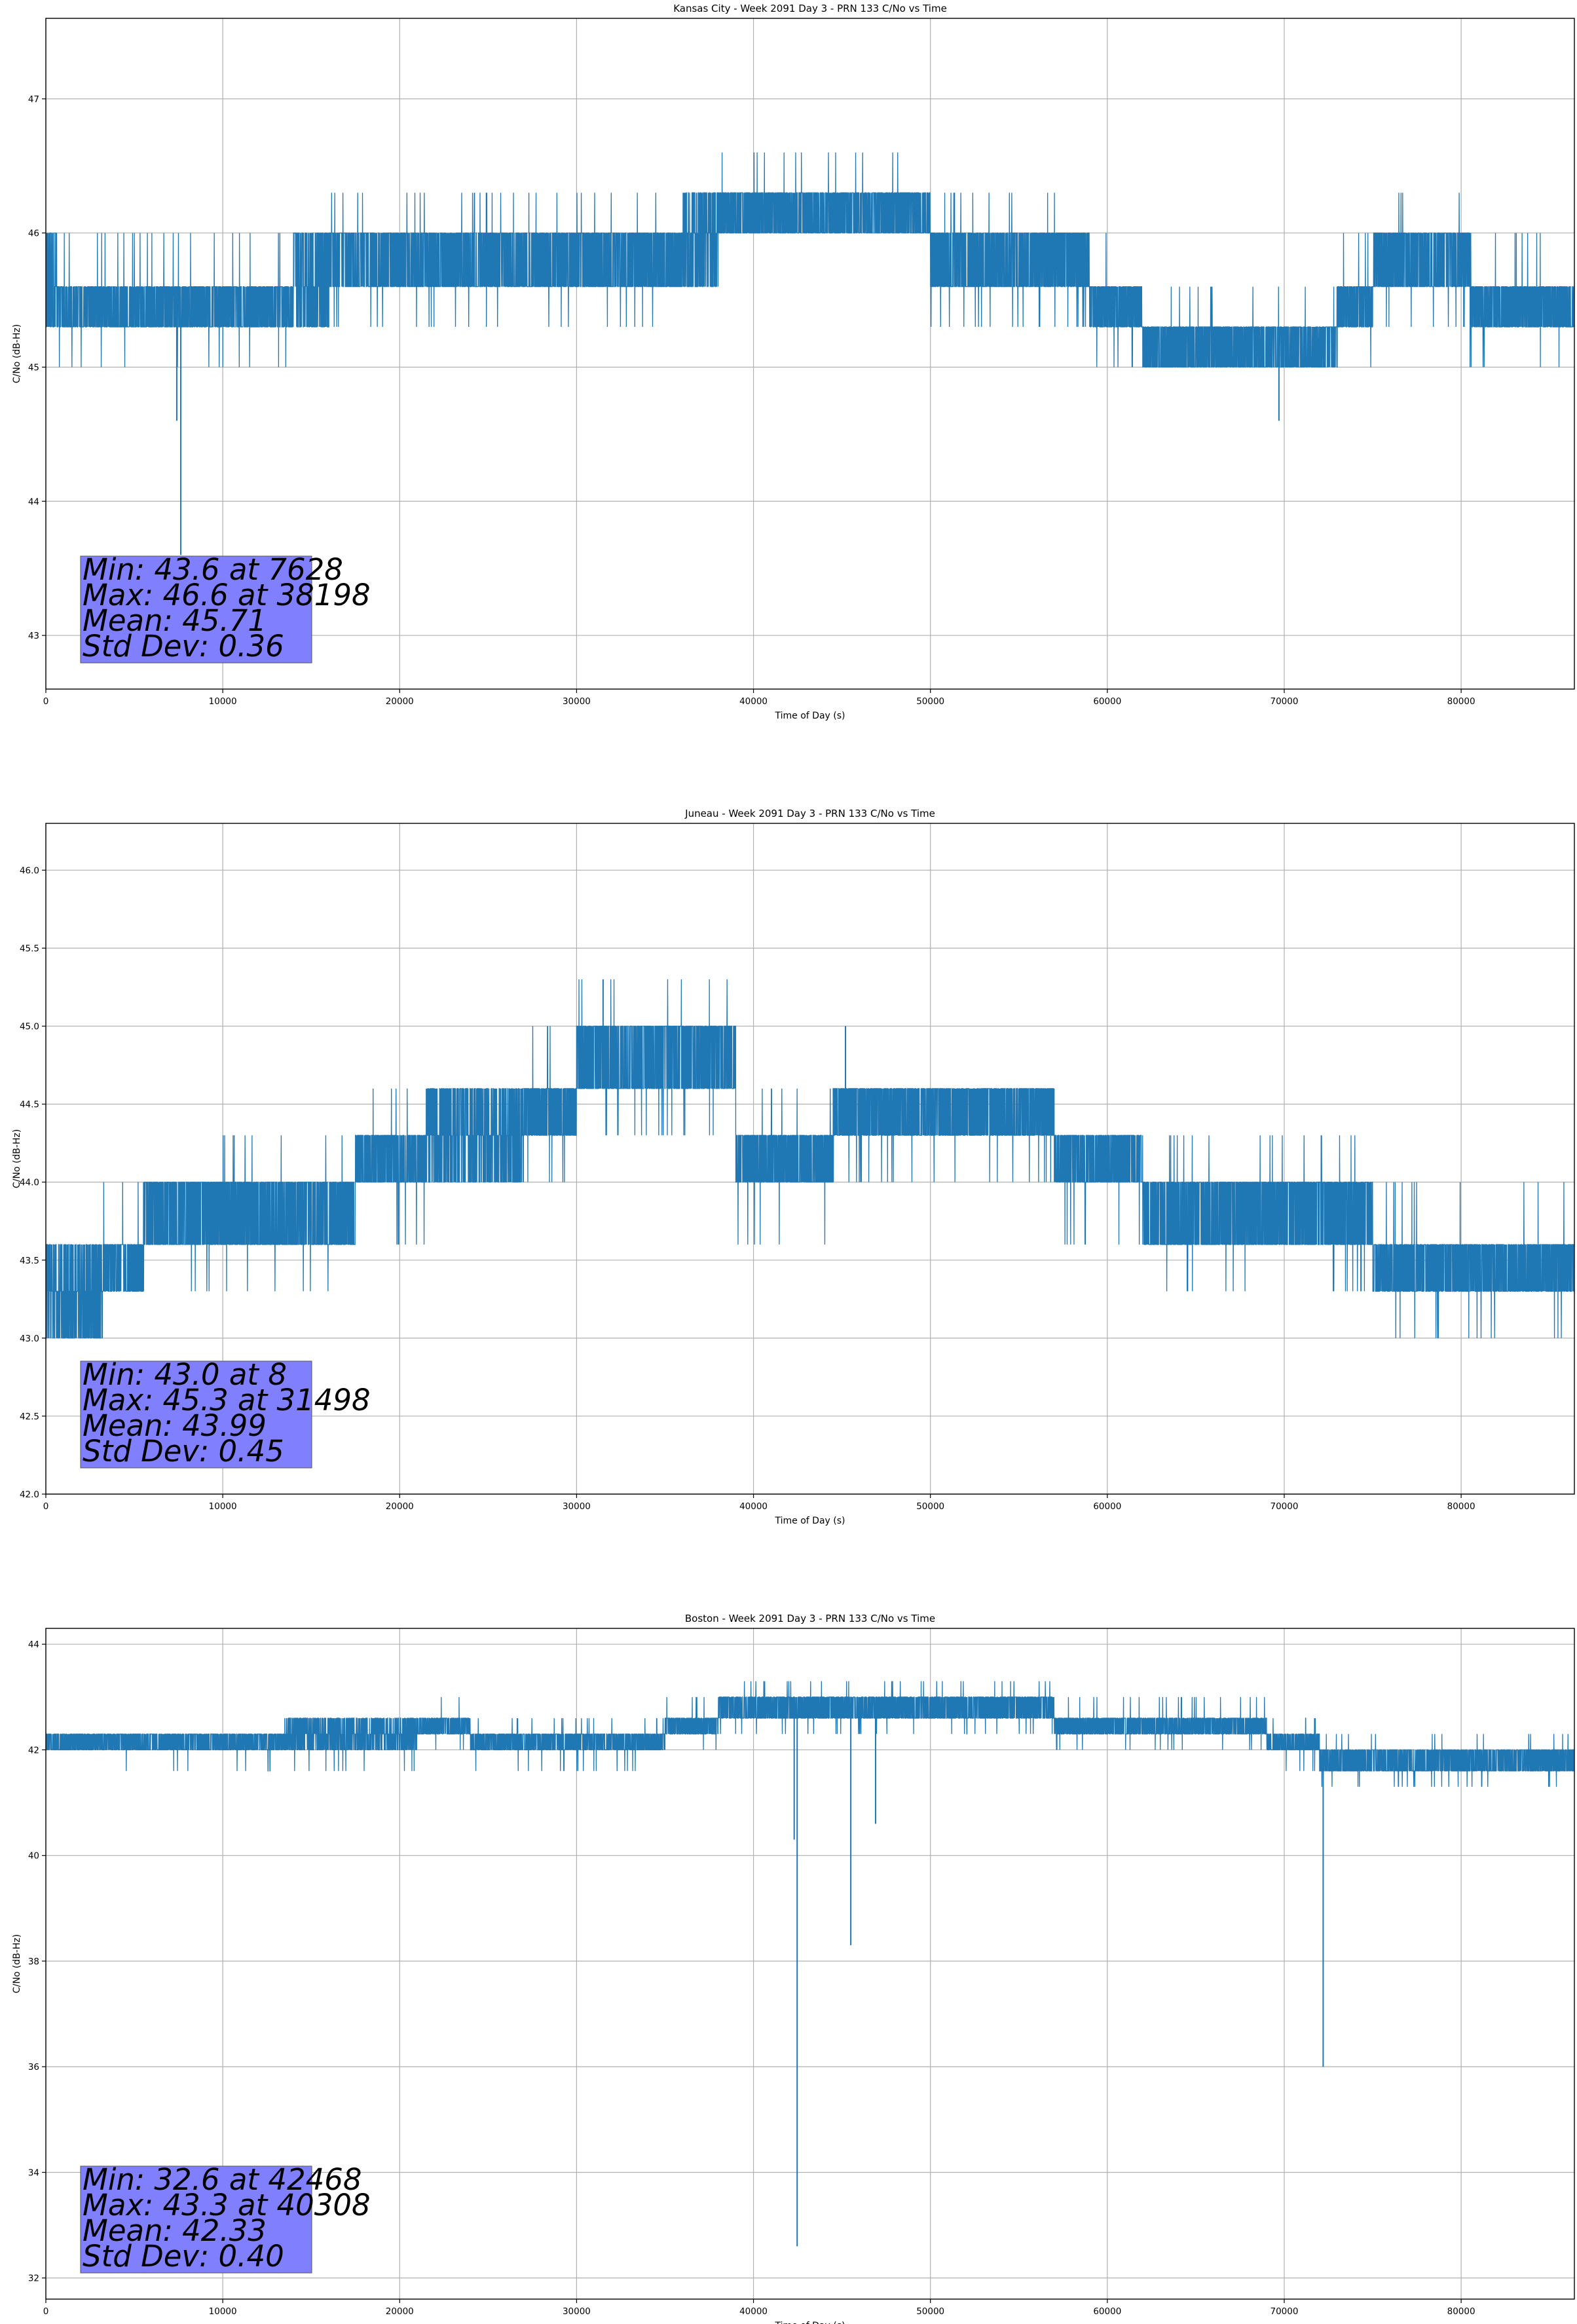 This screenshot has height=2324, width=1577. What do you see at coordinates (29, 949) in the screenshot?
I see `y-tick-label: 45.5` at bounding box center [29, 949].